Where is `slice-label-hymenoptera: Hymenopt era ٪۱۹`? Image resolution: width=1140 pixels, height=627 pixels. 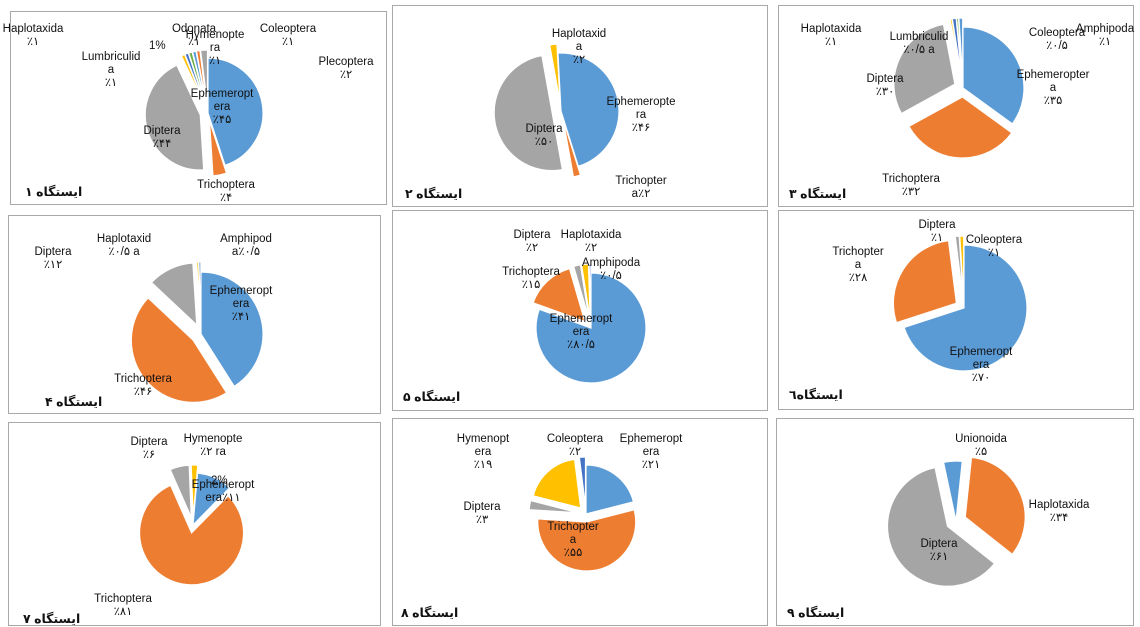
slice-label-hymenoptera: Hymenopt era ٪۱۹ is located at coordinates (483, 452).